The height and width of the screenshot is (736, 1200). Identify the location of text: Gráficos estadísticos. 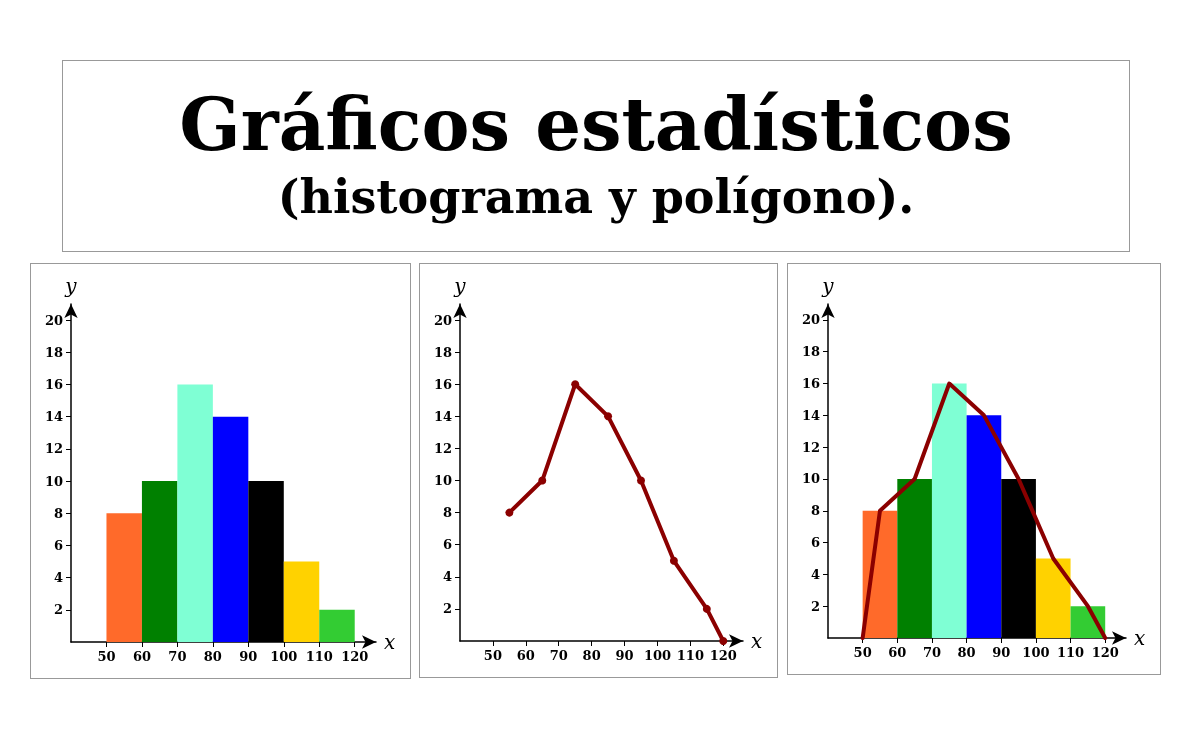
(596, 124).